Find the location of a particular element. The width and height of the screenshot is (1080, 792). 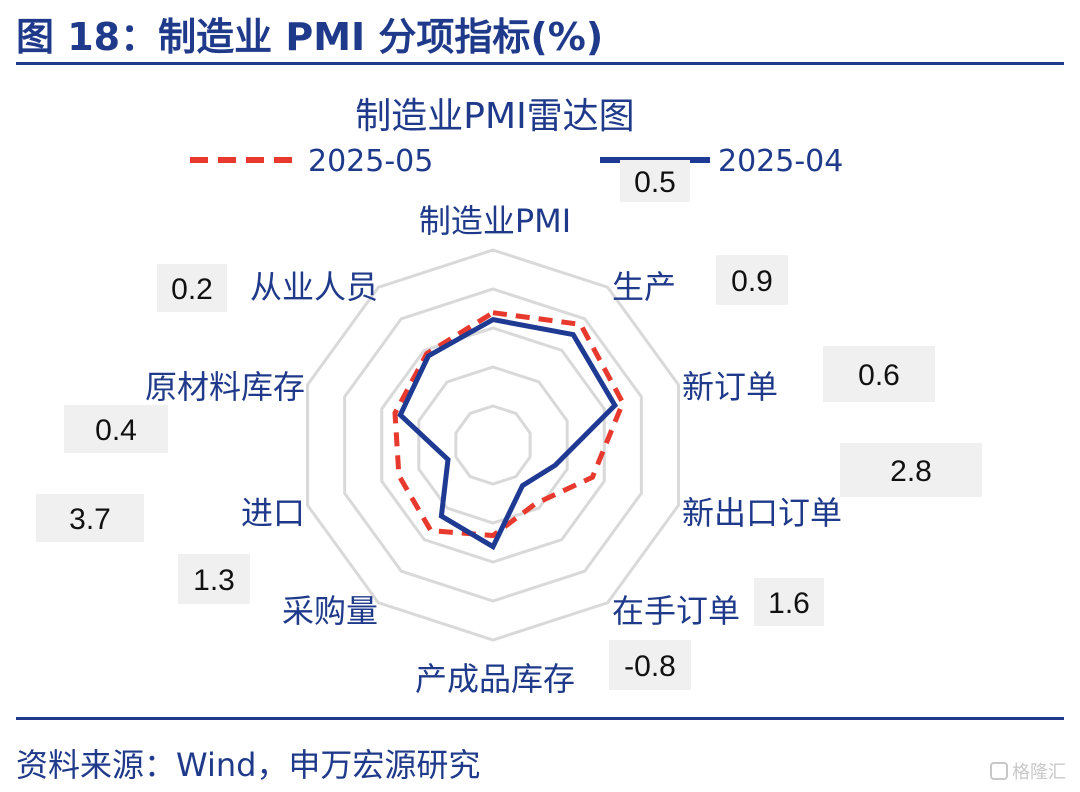

change-label-5: -0.8 is located at coordinates (650, 666).